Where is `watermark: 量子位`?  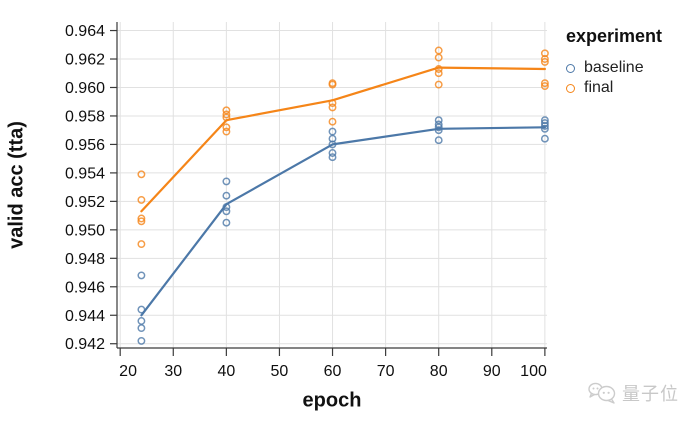
watermark: 量子位 is located at coordinates (633, 393).